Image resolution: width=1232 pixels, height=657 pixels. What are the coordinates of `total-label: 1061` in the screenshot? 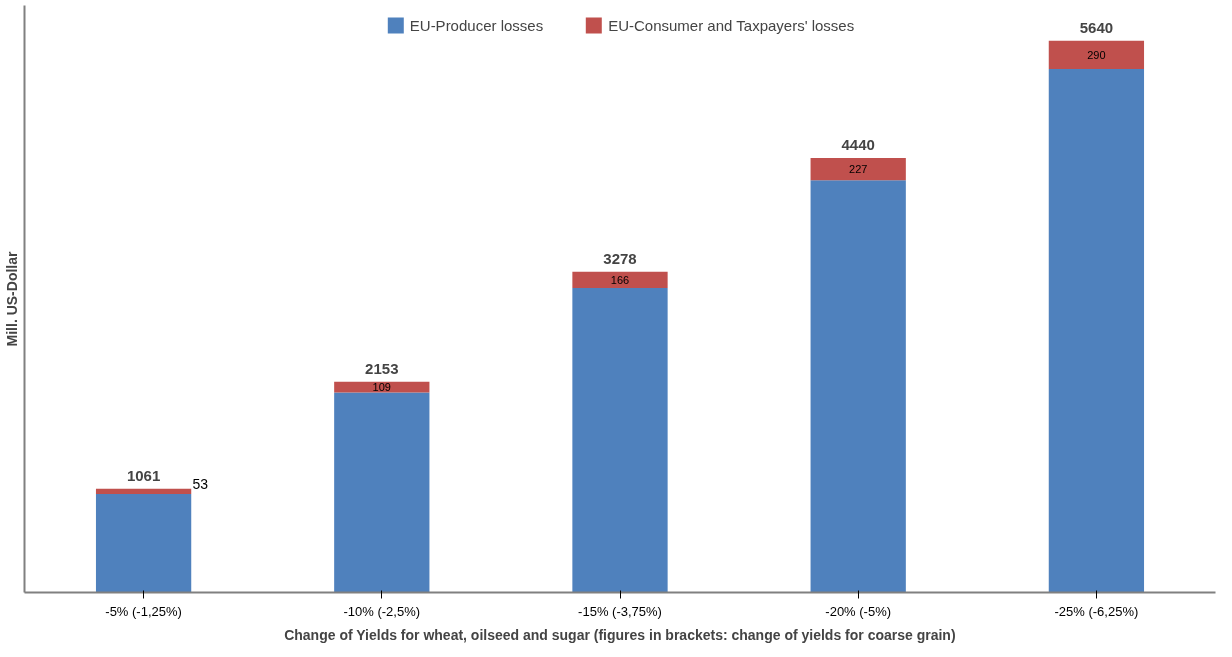 It's located at (143, 475).